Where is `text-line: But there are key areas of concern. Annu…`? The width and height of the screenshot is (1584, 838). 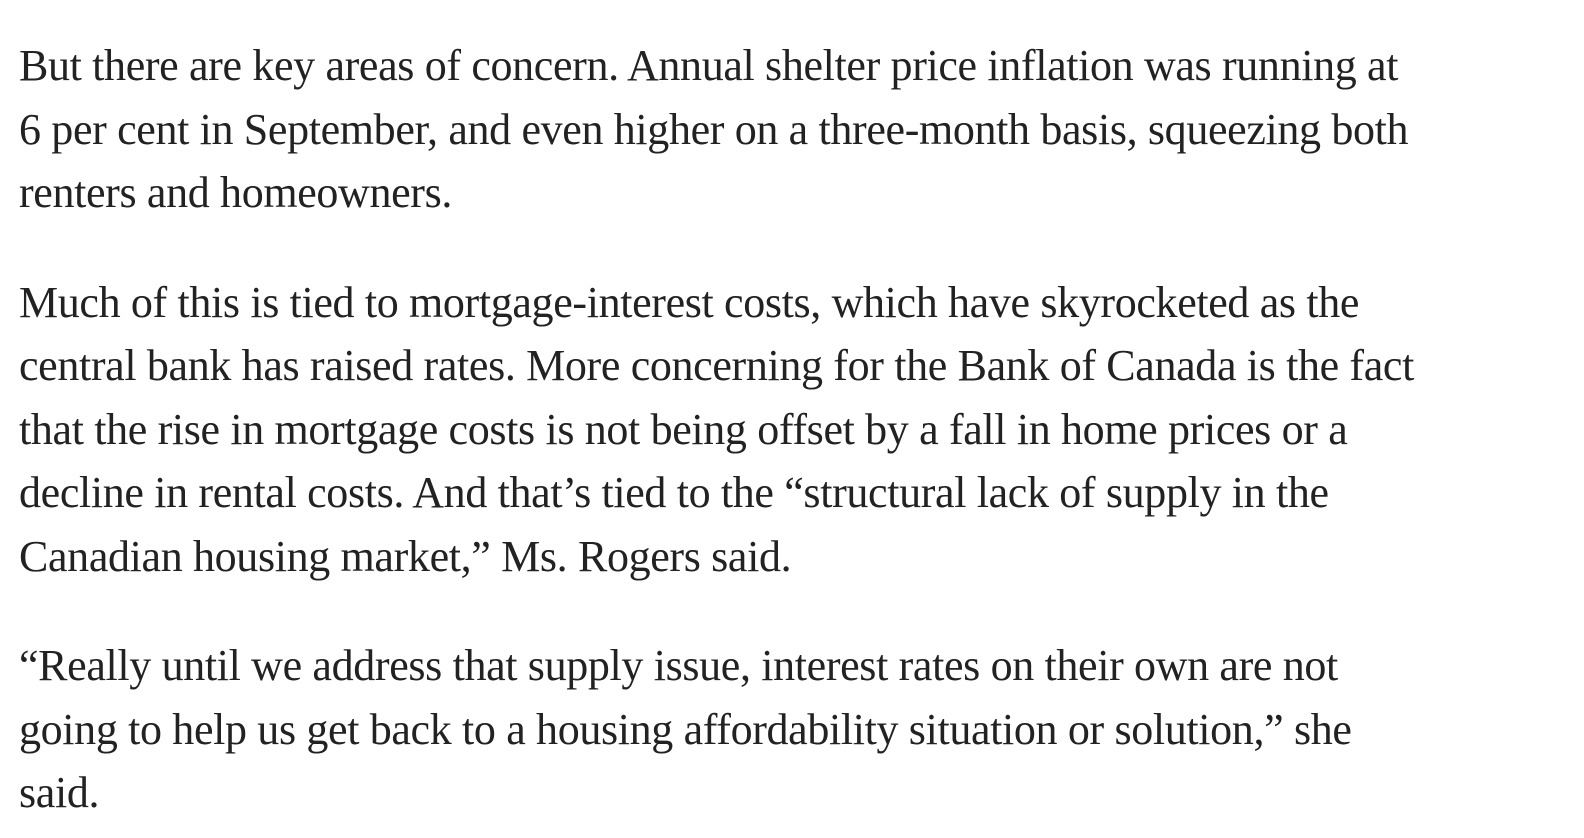 text-line: But there are key areas of concern. Annu… is located at coordinates (709, 65).